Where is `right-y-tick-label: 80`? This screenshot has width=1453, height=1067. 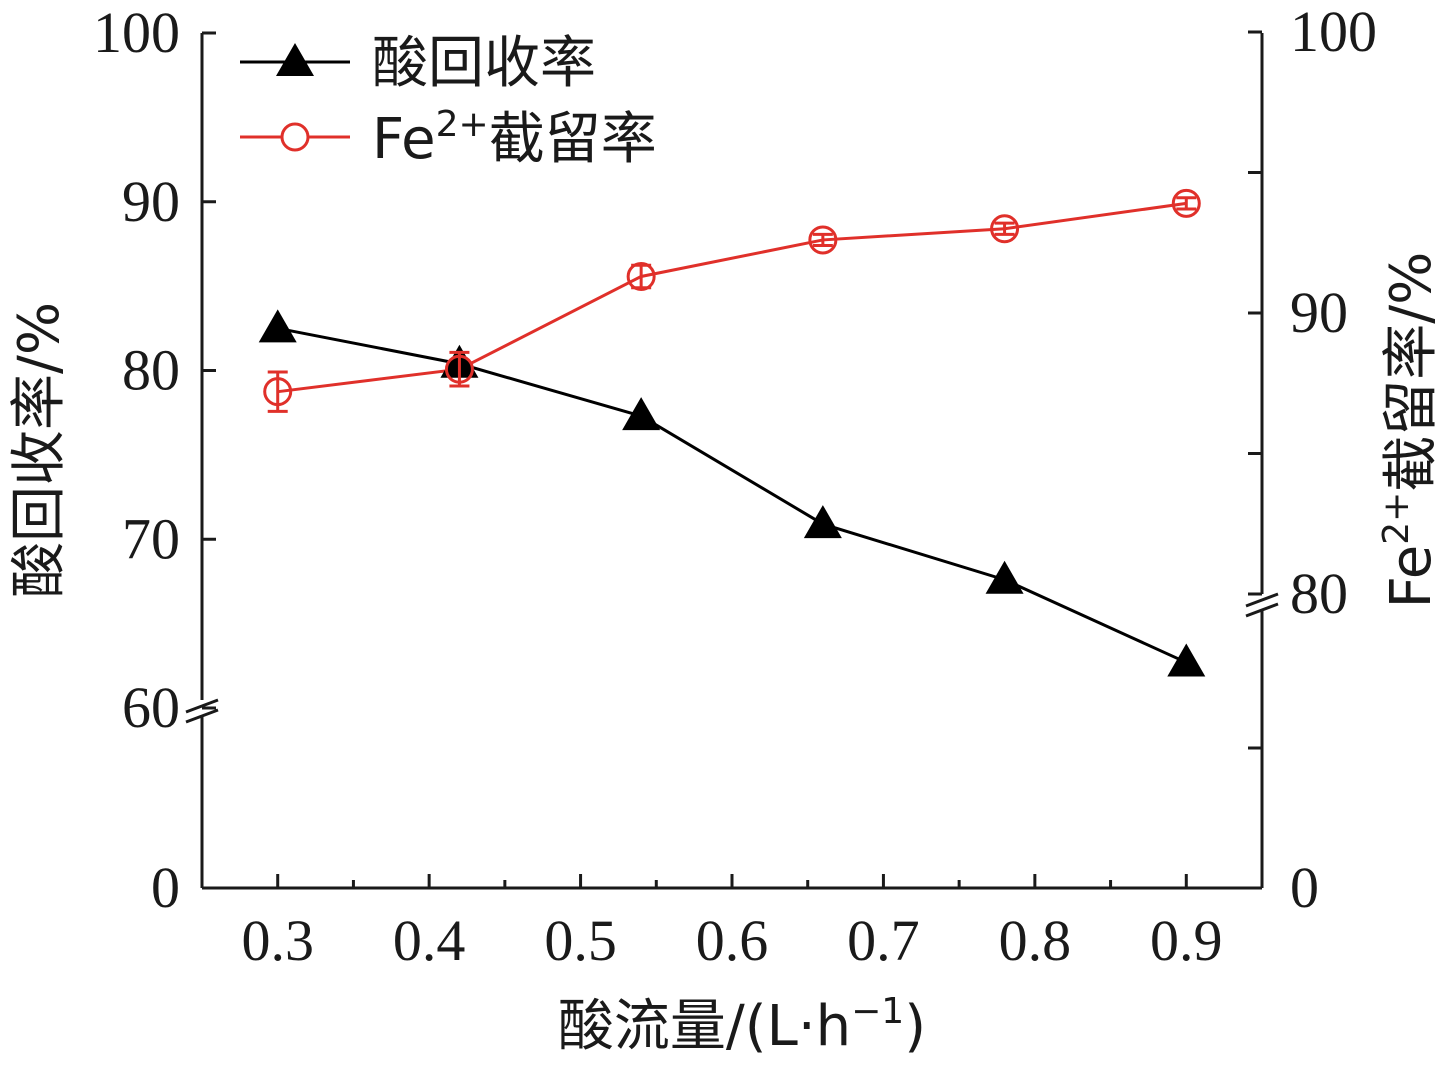 right-y-tick-label: 80 is located at coordinates (1319, 593).